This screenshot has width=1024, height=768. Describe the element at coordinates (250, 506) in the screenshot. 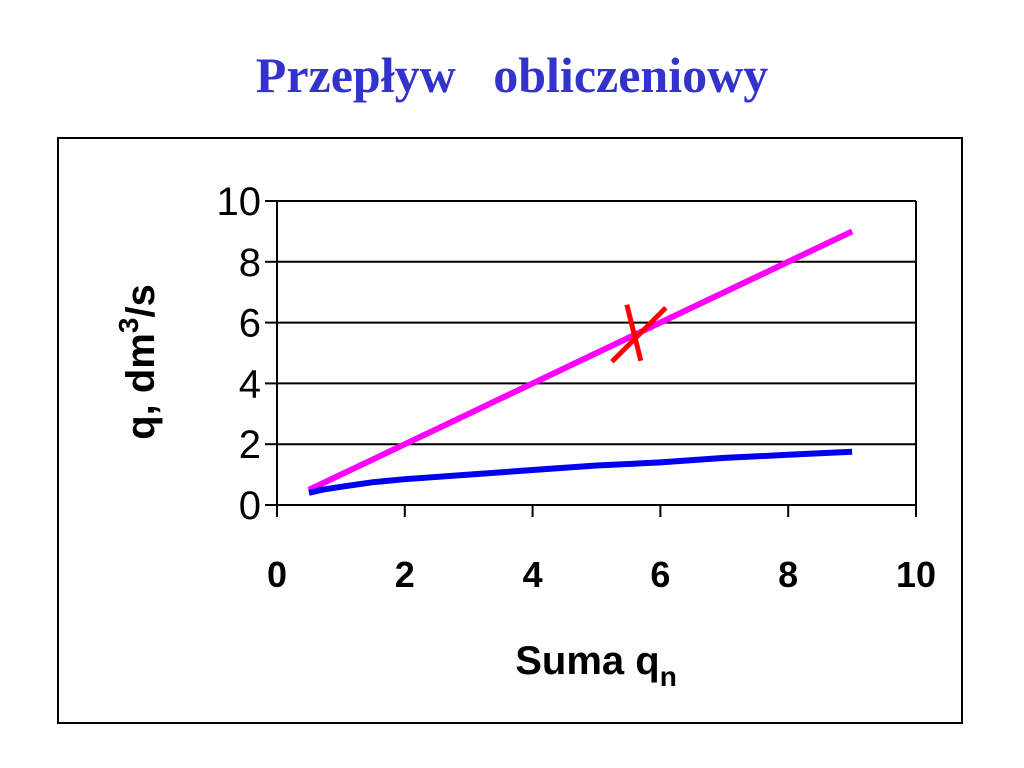

I see `y-tick-label: 0` at that location.